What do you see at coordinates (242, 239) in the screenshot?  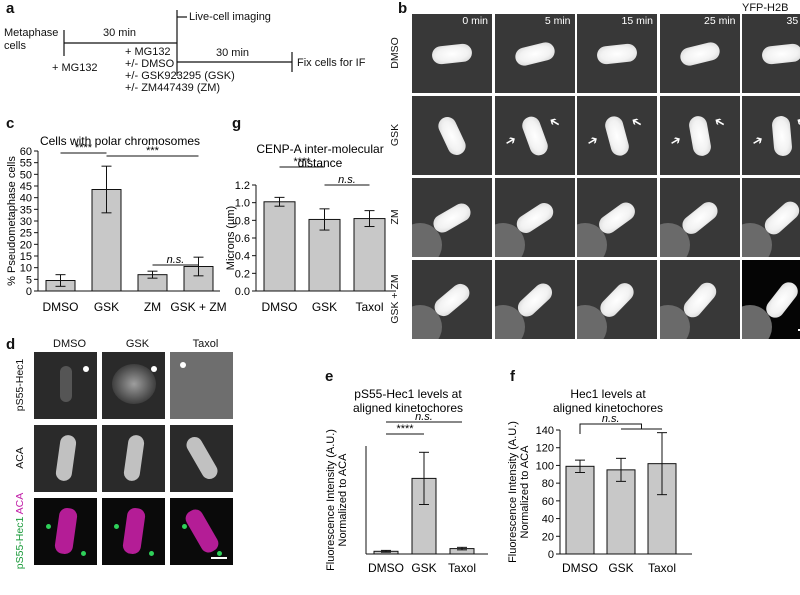 I see `y-tick-label: 0.6` at bounding box center [242, 239].